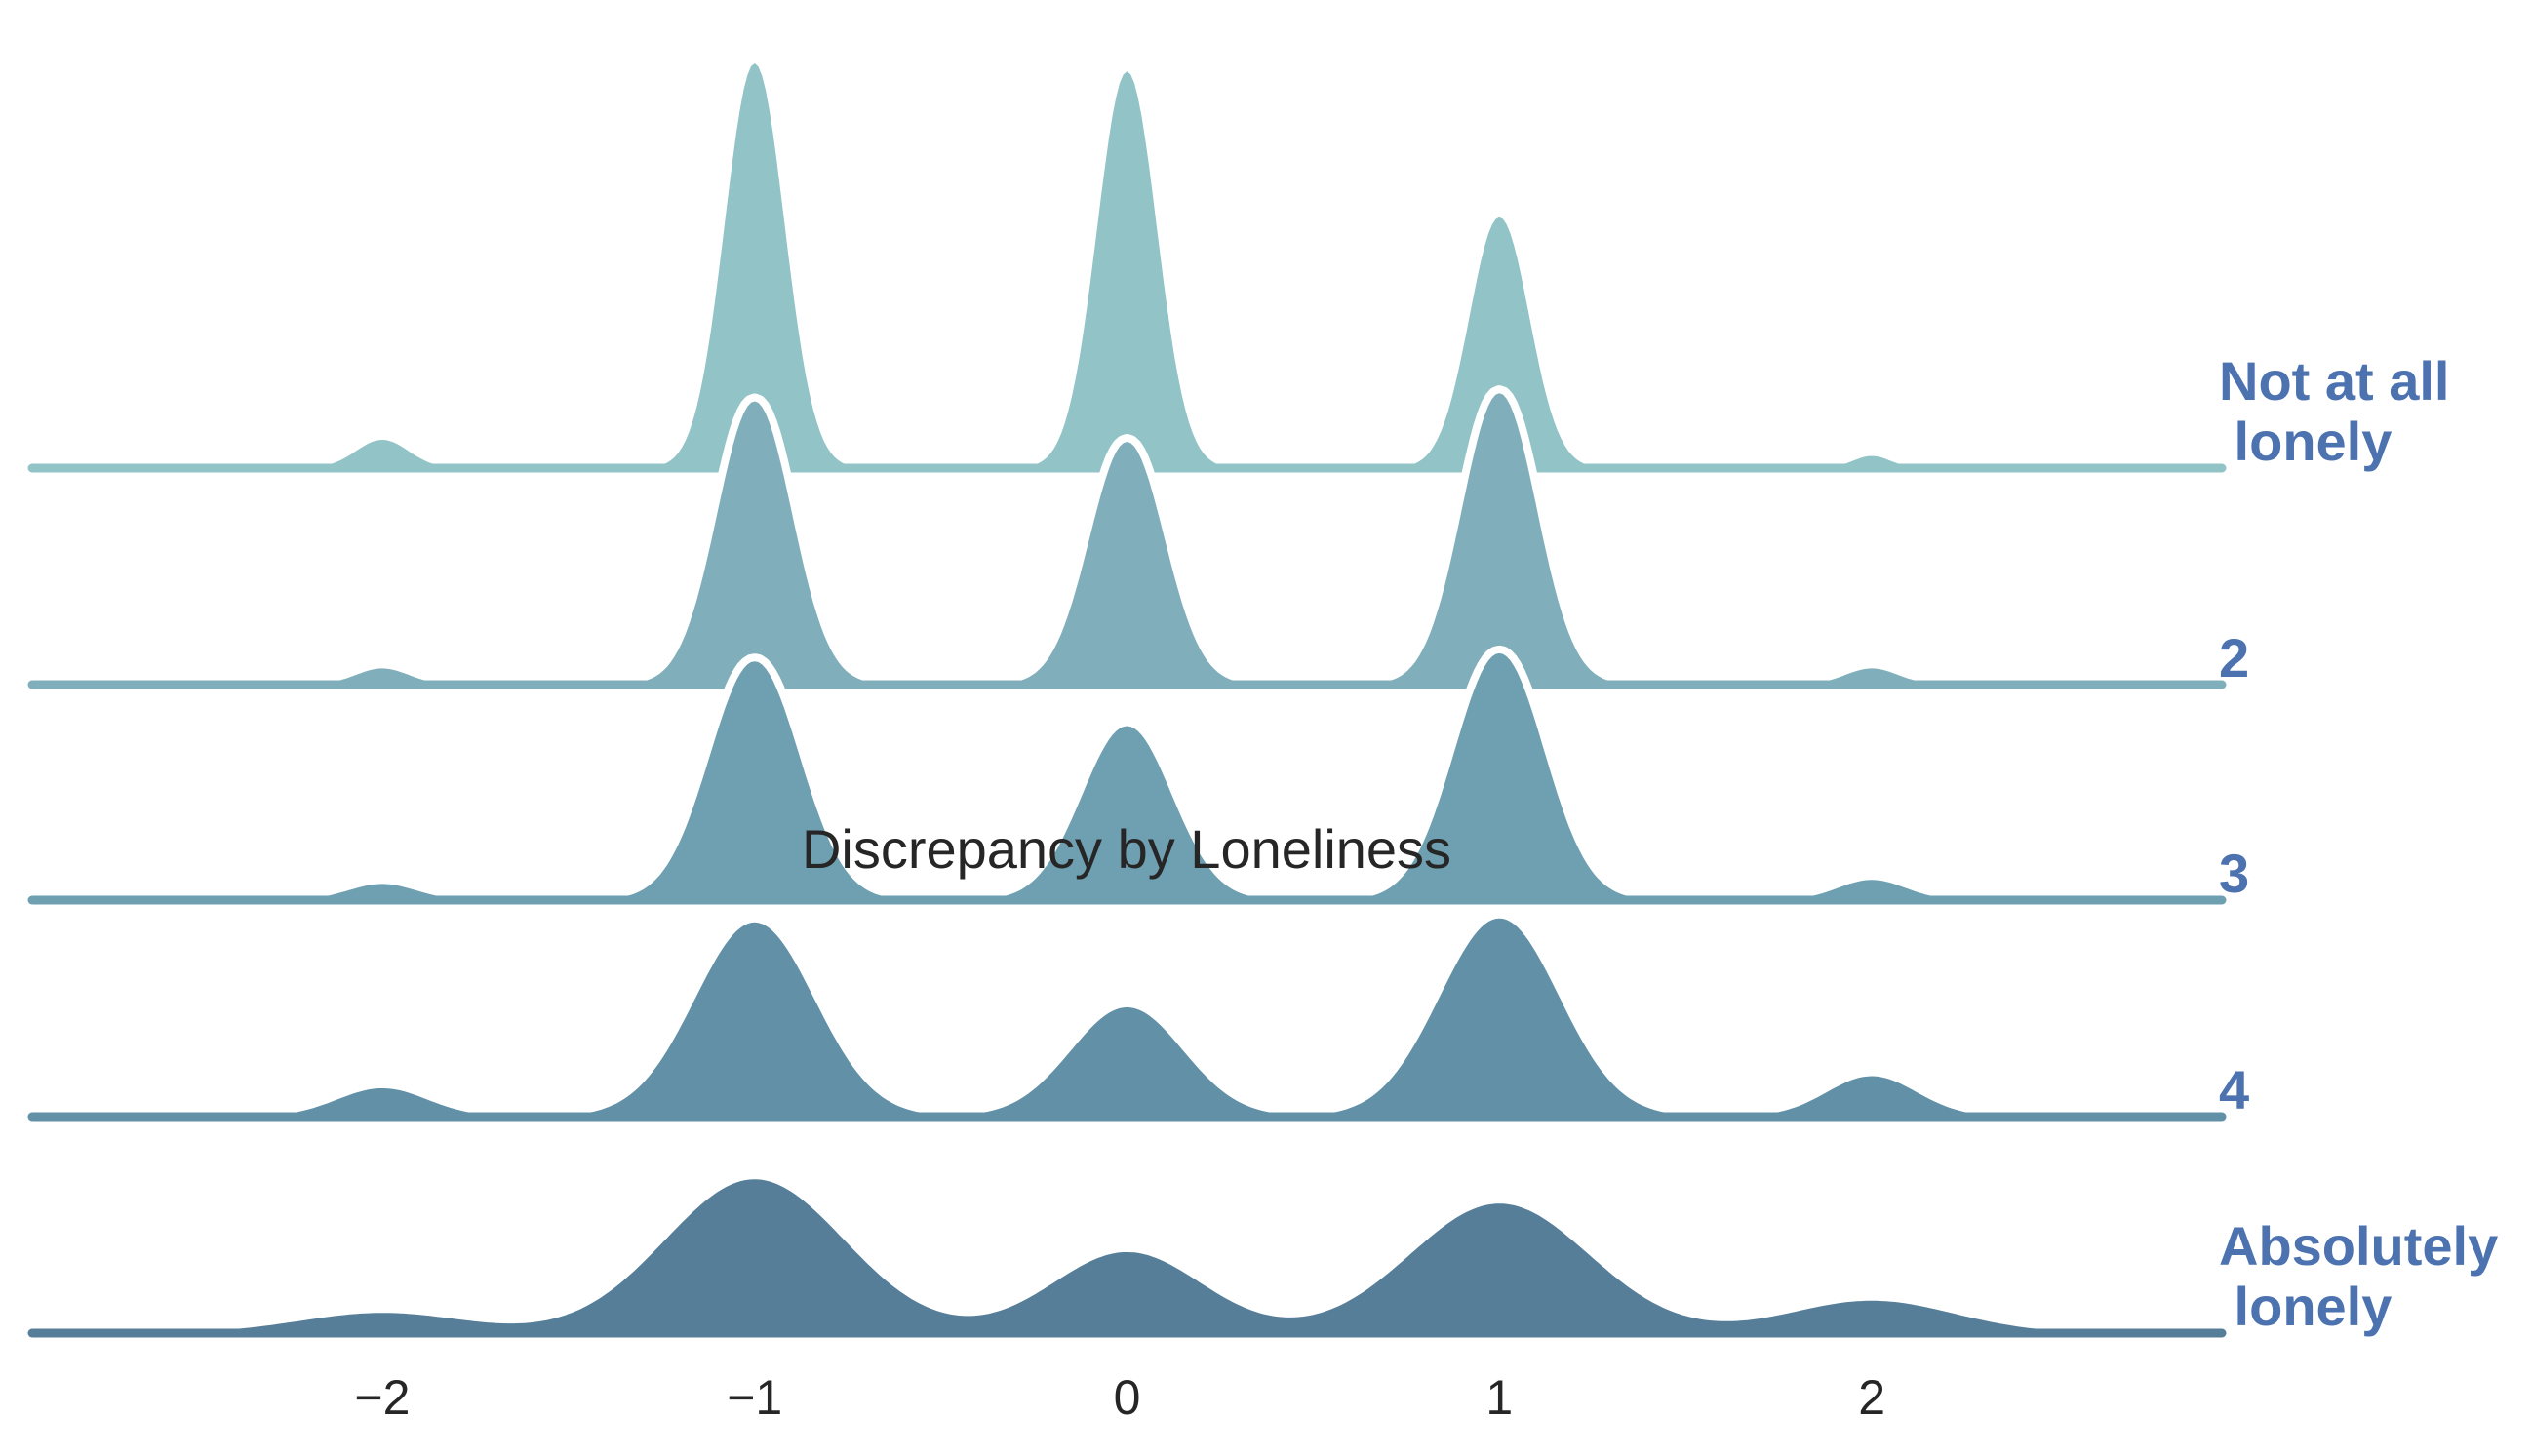  Describe the element at coordinates (382, 1397) in the screenshot. I see `x-tick-label: −2` at that location.